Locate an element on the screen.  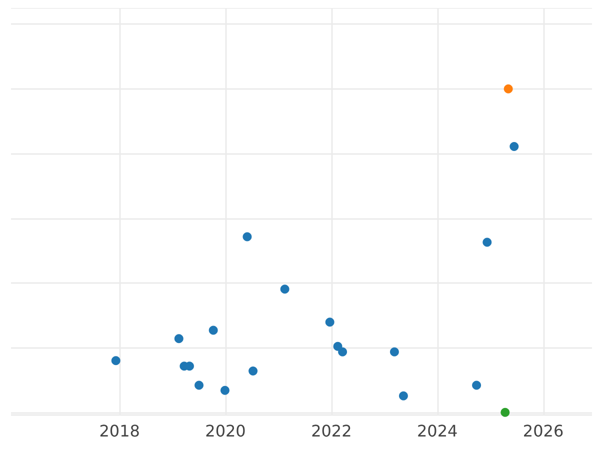
x-tick-label: 2018 is located at coordinates (119, 431).